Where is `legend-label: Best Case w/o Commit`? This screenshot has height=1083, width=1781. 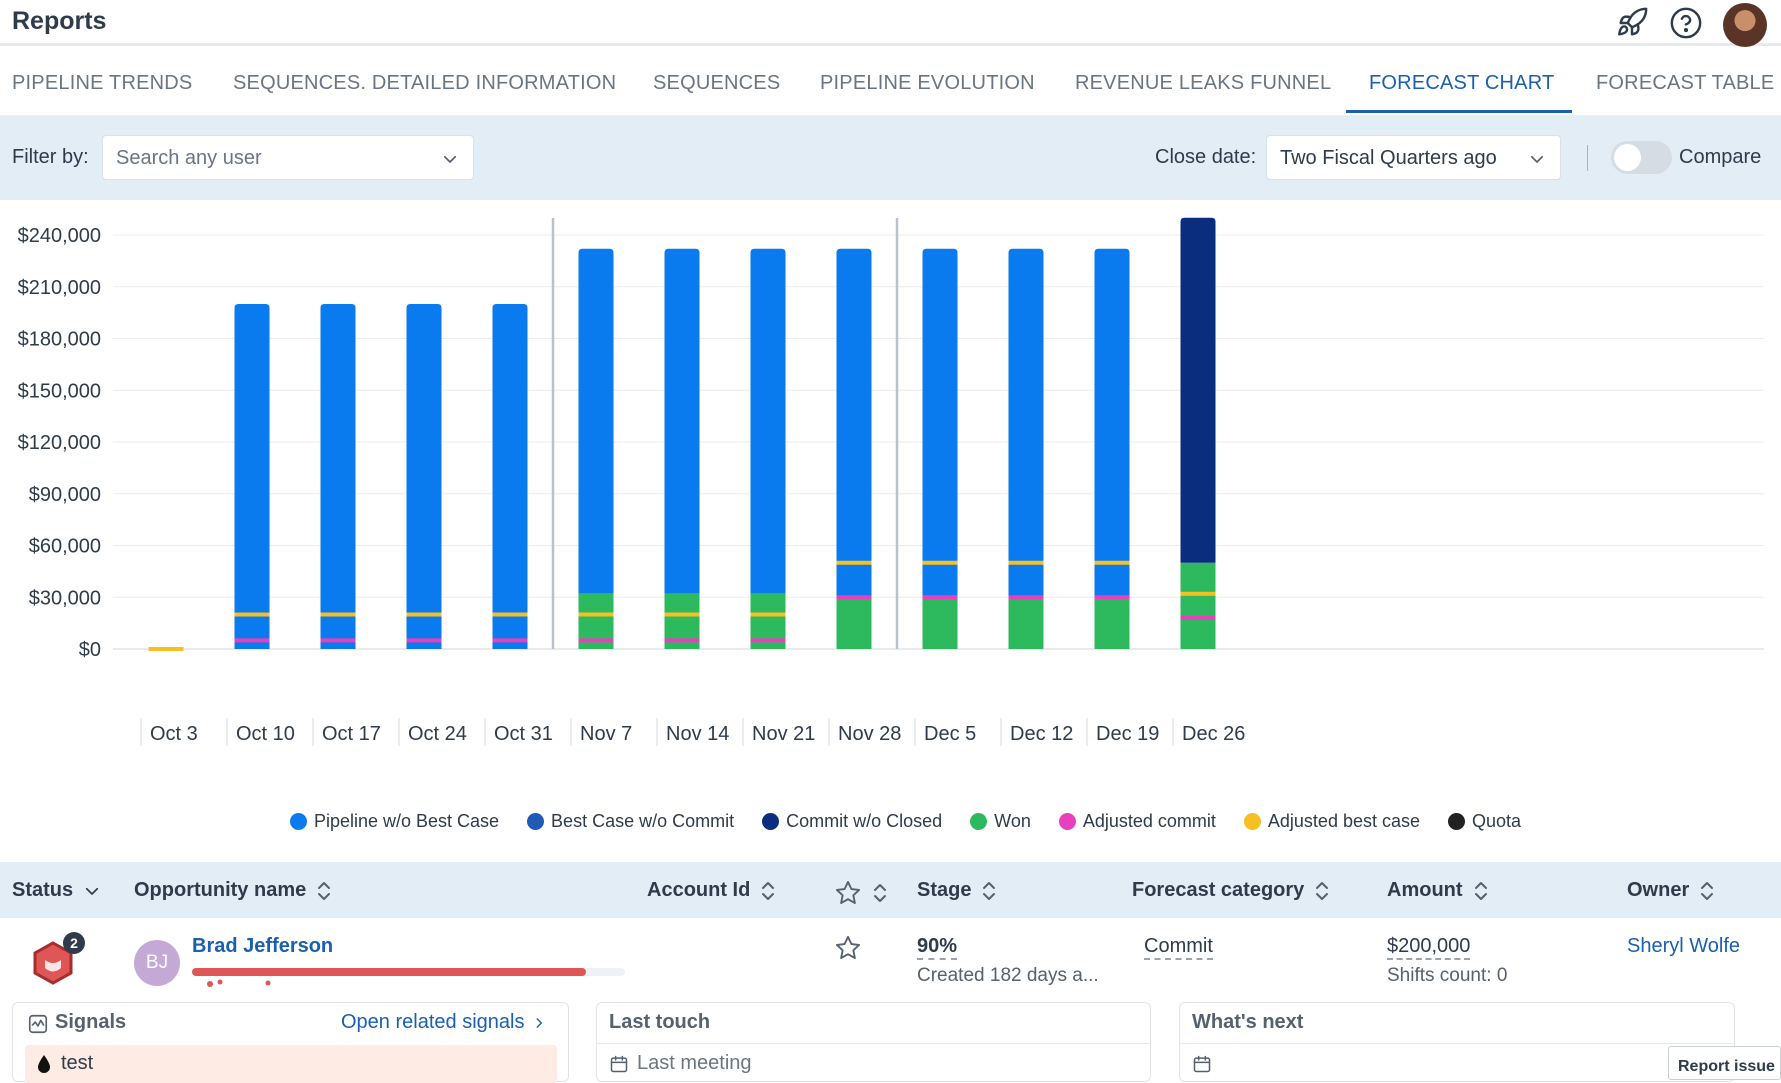 legend-label: Best Case w/o Commit is located at coordinates (643, 820).